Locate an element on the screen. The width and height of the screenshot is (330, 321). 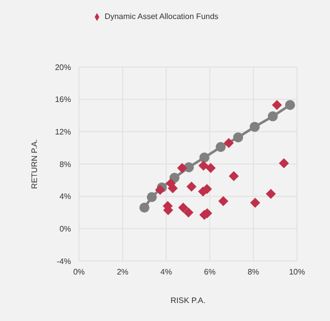
x-tick-label: 10% is located at coordinates (297, 272).